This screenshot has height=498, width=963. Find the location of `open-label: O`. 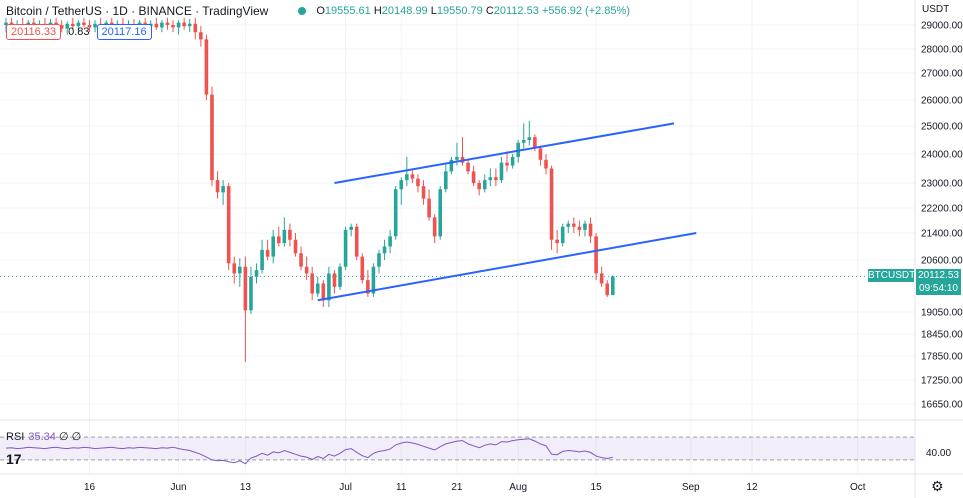

open-label: O is located at coordinates (320, 11).